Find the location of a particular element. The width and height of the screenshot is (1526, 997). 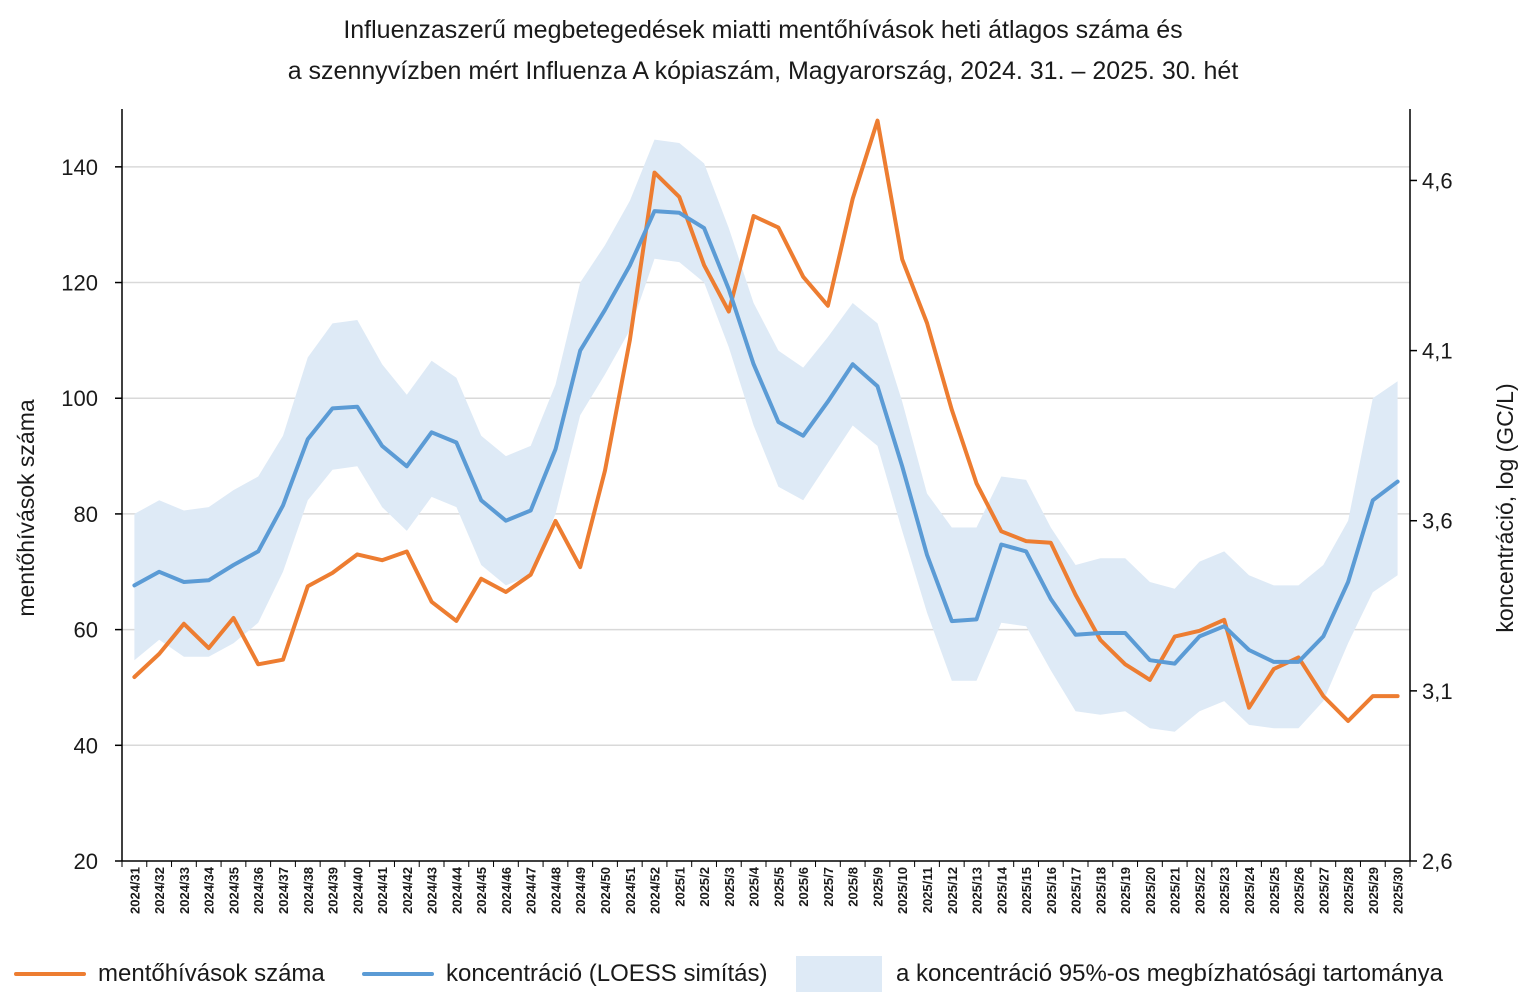

y-tick-label: 140 is located at coordinates (79, 167).